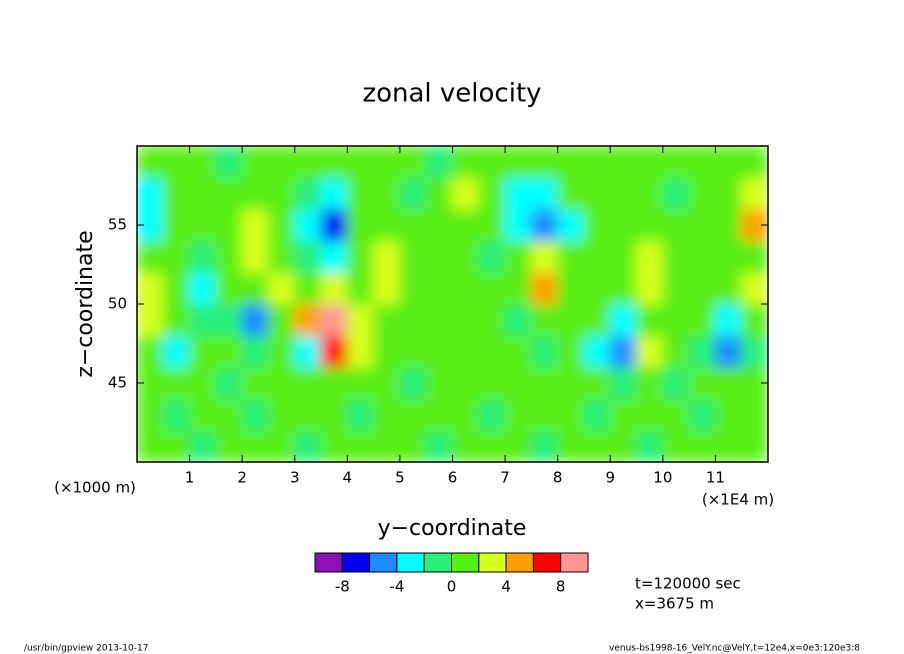  What do you see at coordinates (558, 478) in the screenshot?
I see `x-tick-label: 8` at bounding box center [558, 478].